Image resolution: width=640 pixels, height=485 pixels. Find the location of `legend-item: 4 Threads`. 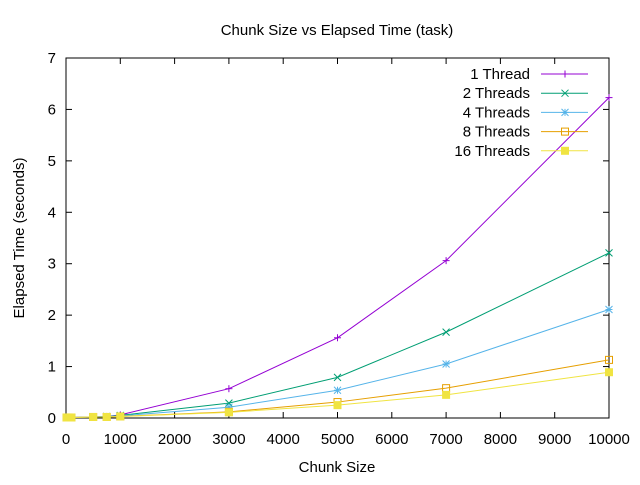

legend-item: 4 Threads is located at coordinates (525, 112).